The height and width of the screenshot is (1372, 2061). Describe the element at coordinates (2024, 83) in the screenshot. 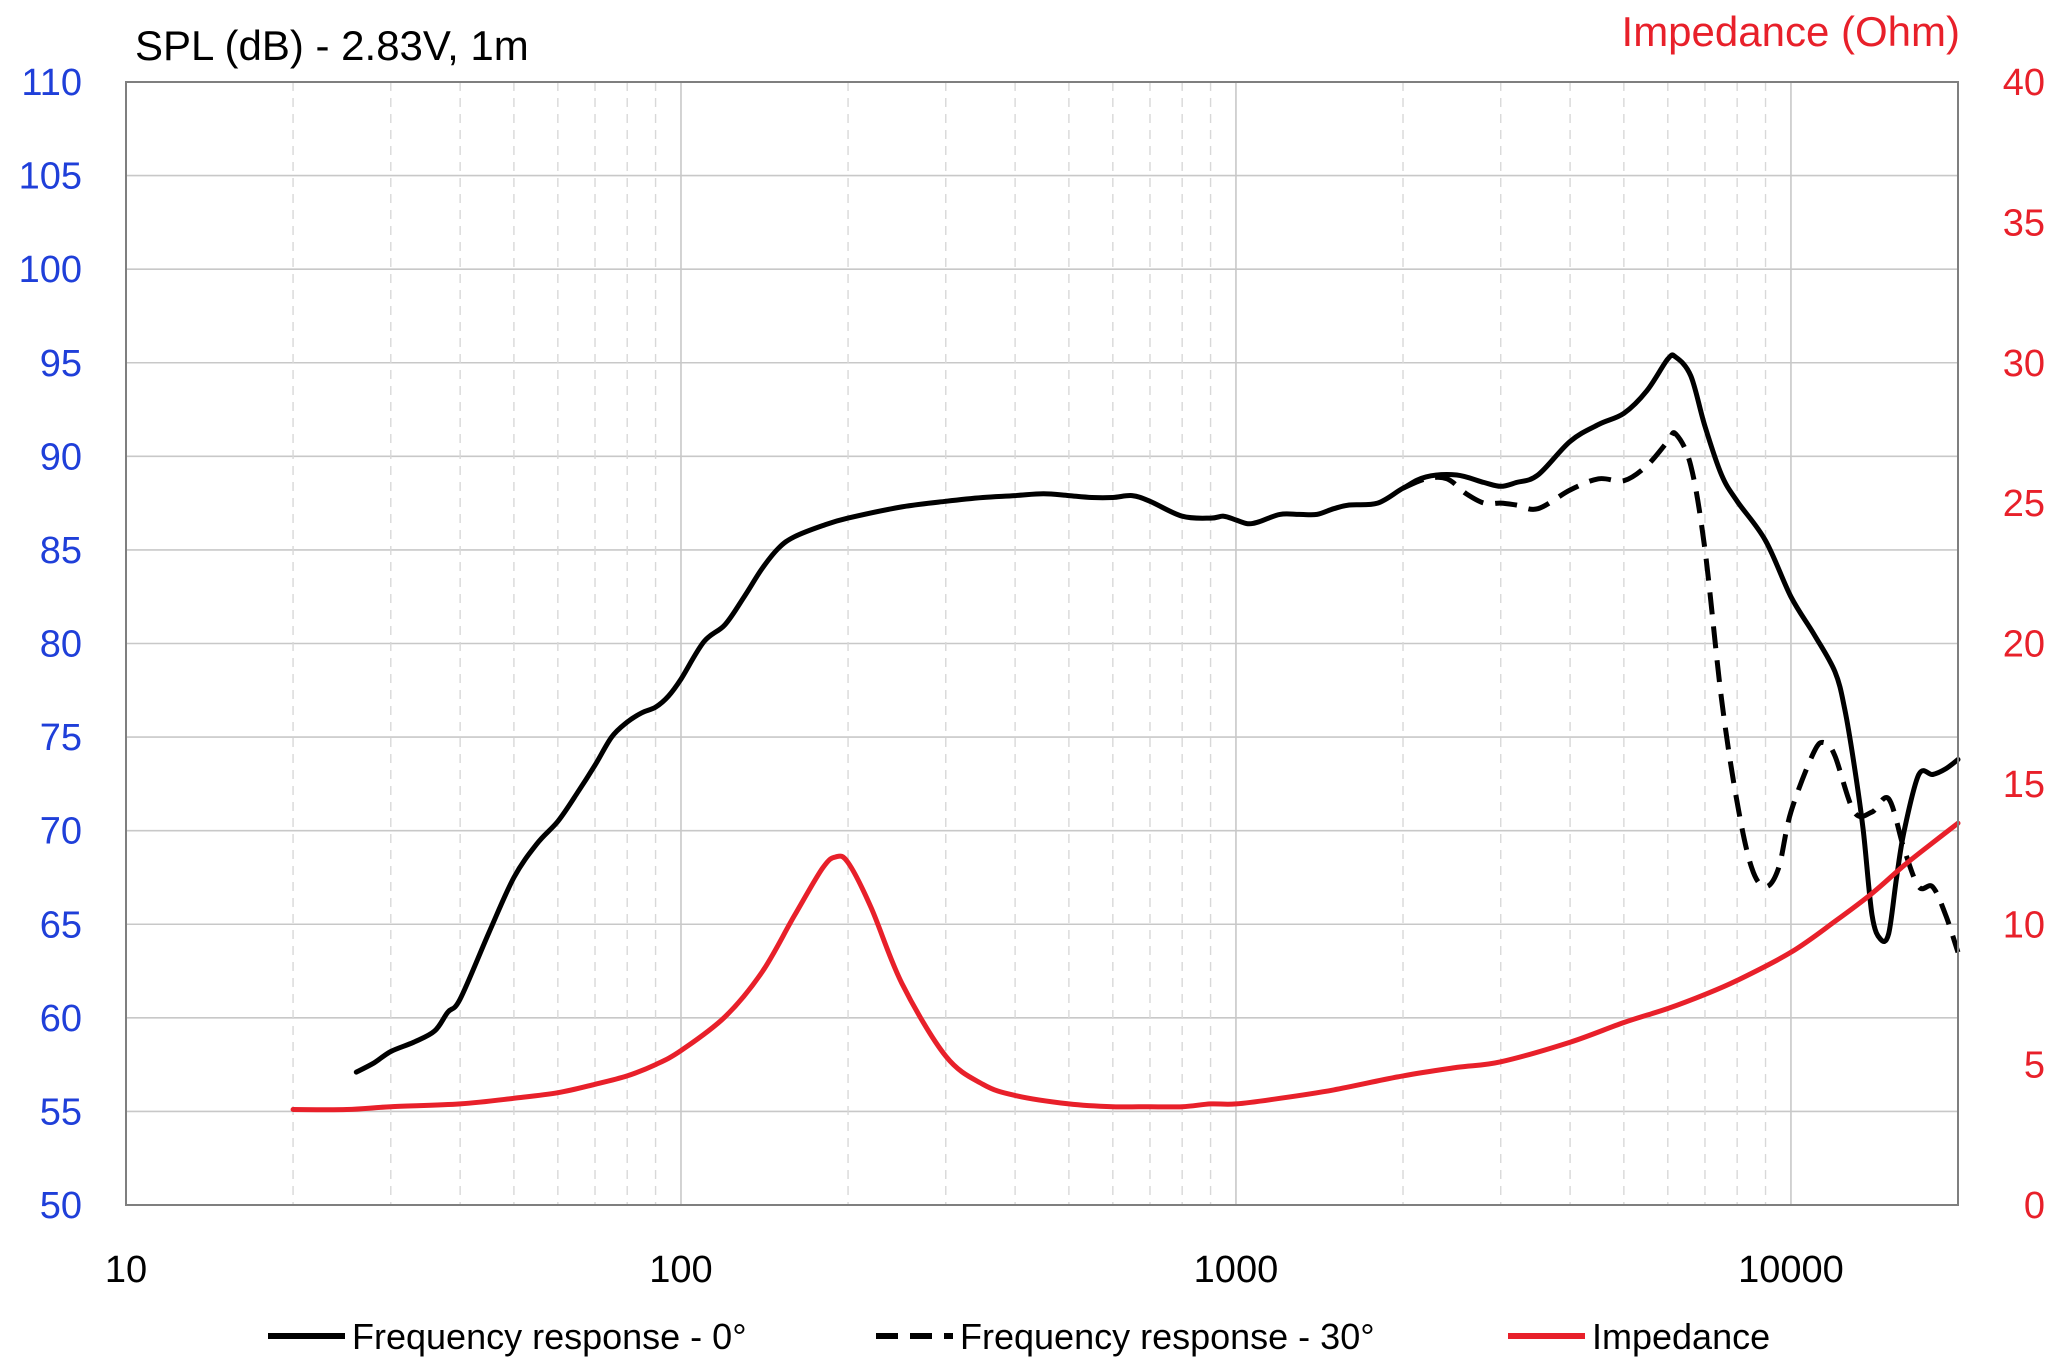

I see `right-axis-tick-label: 40` at that location.